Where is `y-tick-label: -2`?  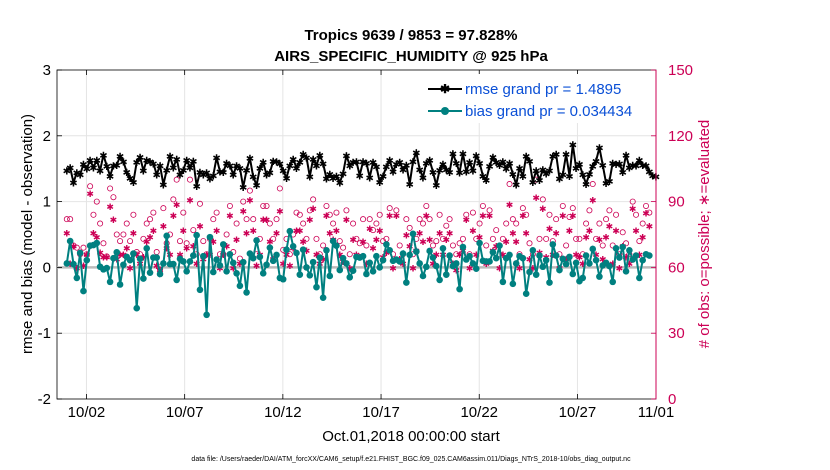 y-tick-label: -2 is located at coordinates (44, 399).